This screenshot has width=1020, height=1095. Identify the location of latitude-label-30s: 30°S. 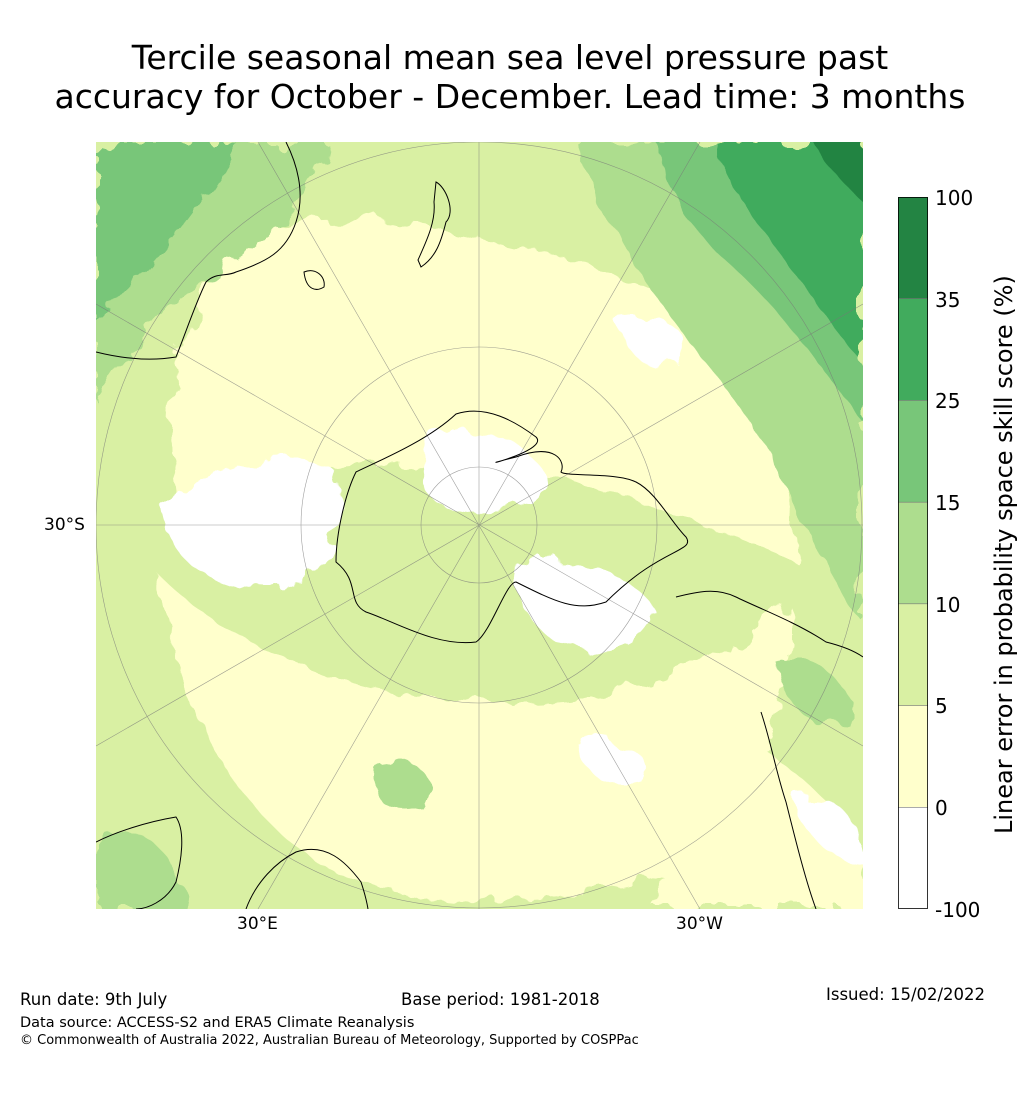
(64, 525).